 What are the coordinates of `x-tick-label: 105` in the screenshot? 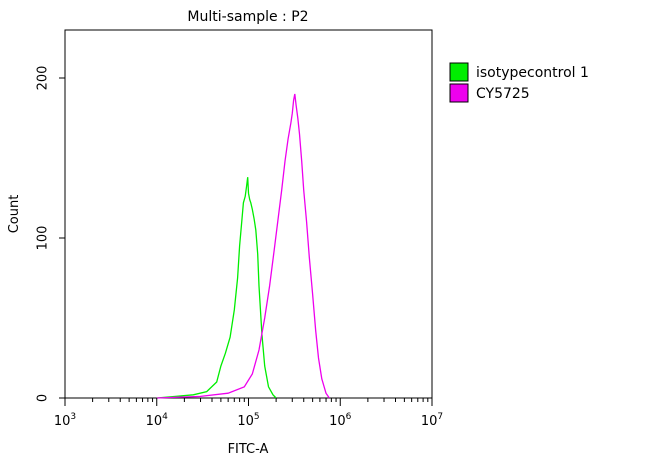 It's located at (248, 420).